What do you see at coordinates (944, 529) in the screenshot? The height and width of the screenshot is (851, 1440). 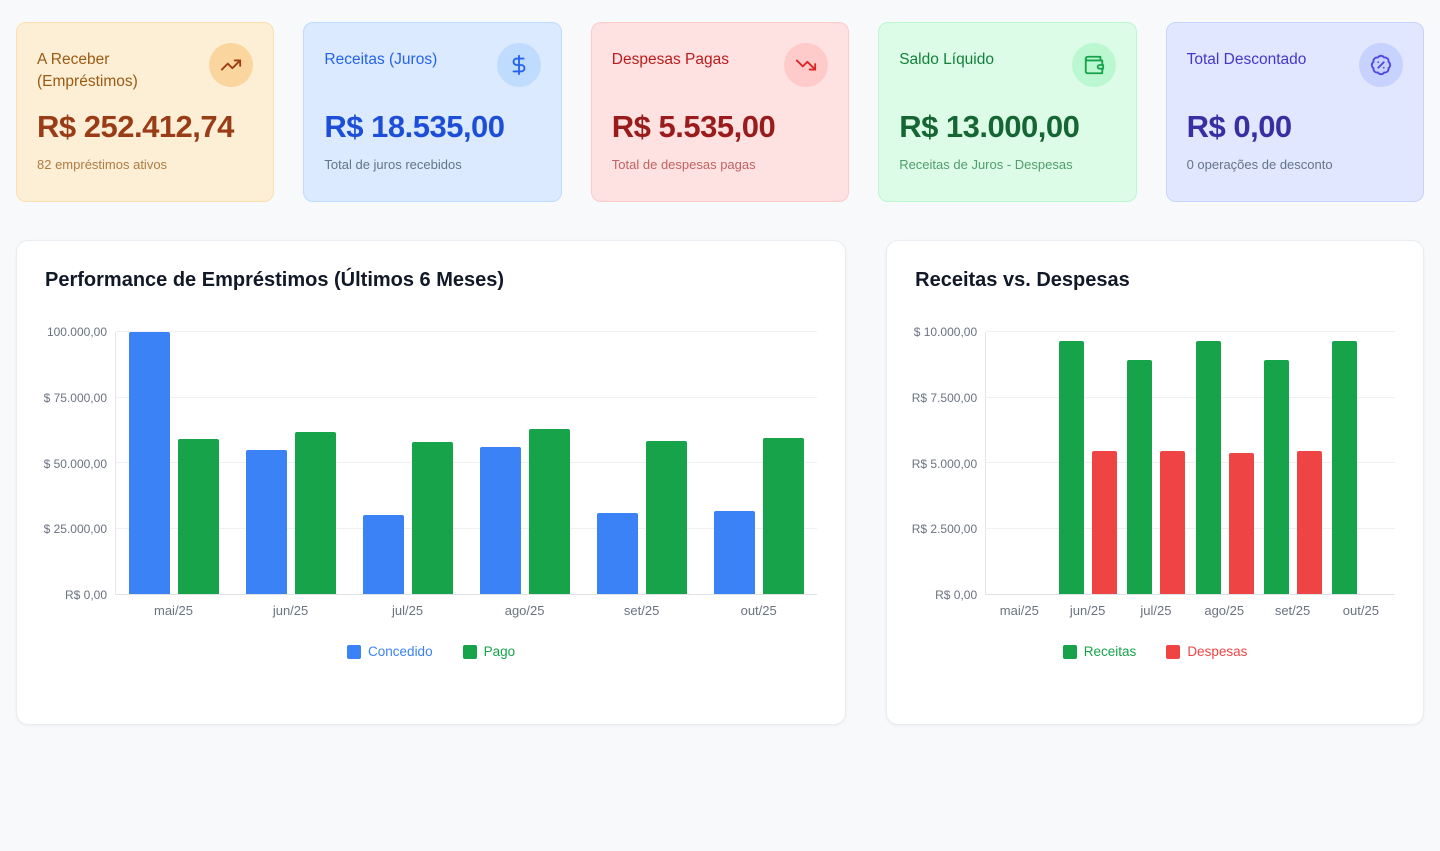 I see `y-axis-tick-label: R$ 2.500,00` at bounding box center [944, 529].